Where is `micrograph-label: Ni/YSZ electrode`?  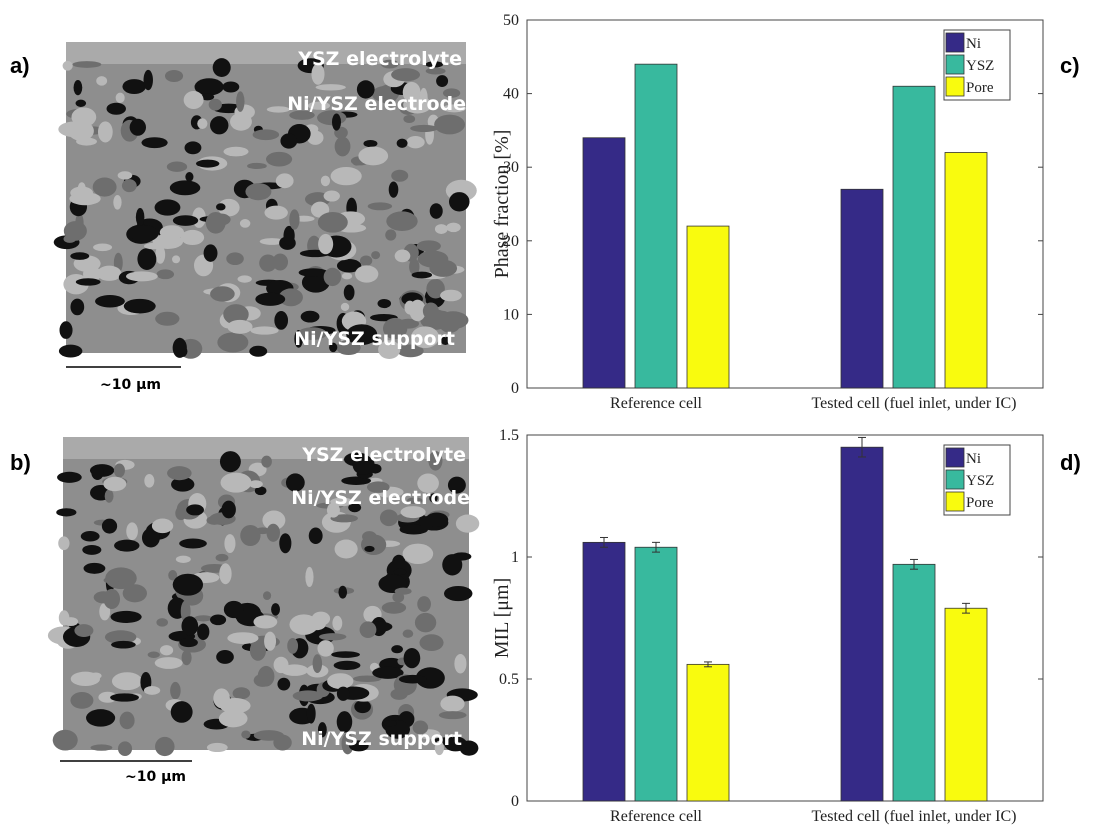 micrograph-label: Ni/YSZ electrode is located at coordinates (376, 104).